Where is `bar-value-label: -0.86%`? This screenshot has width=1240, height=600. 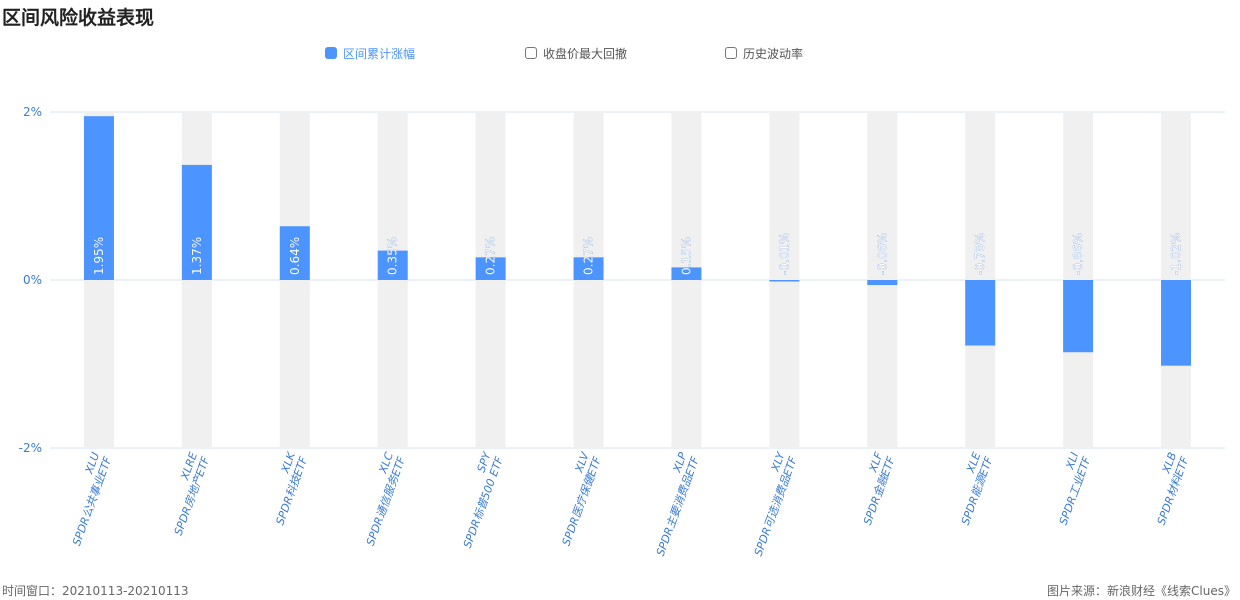 bar-value-label: -0.86% is located at coordinates (1078, 254).